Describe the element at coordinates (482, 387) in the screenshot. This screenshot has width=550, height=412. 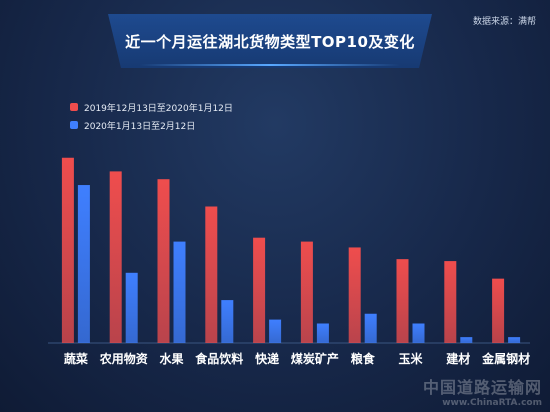
I see `watermark-cn: 中国道路运输网` at that location.